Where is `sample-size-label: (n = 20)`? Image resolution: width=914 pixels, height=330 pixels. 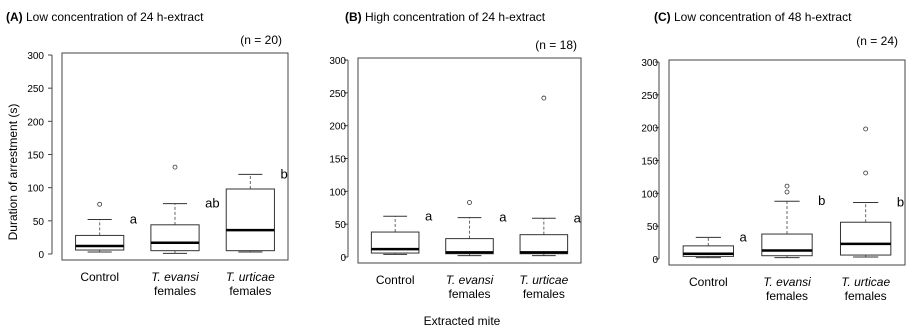 sample-size-label: (n = 20) is located at coordinates (261, 40).